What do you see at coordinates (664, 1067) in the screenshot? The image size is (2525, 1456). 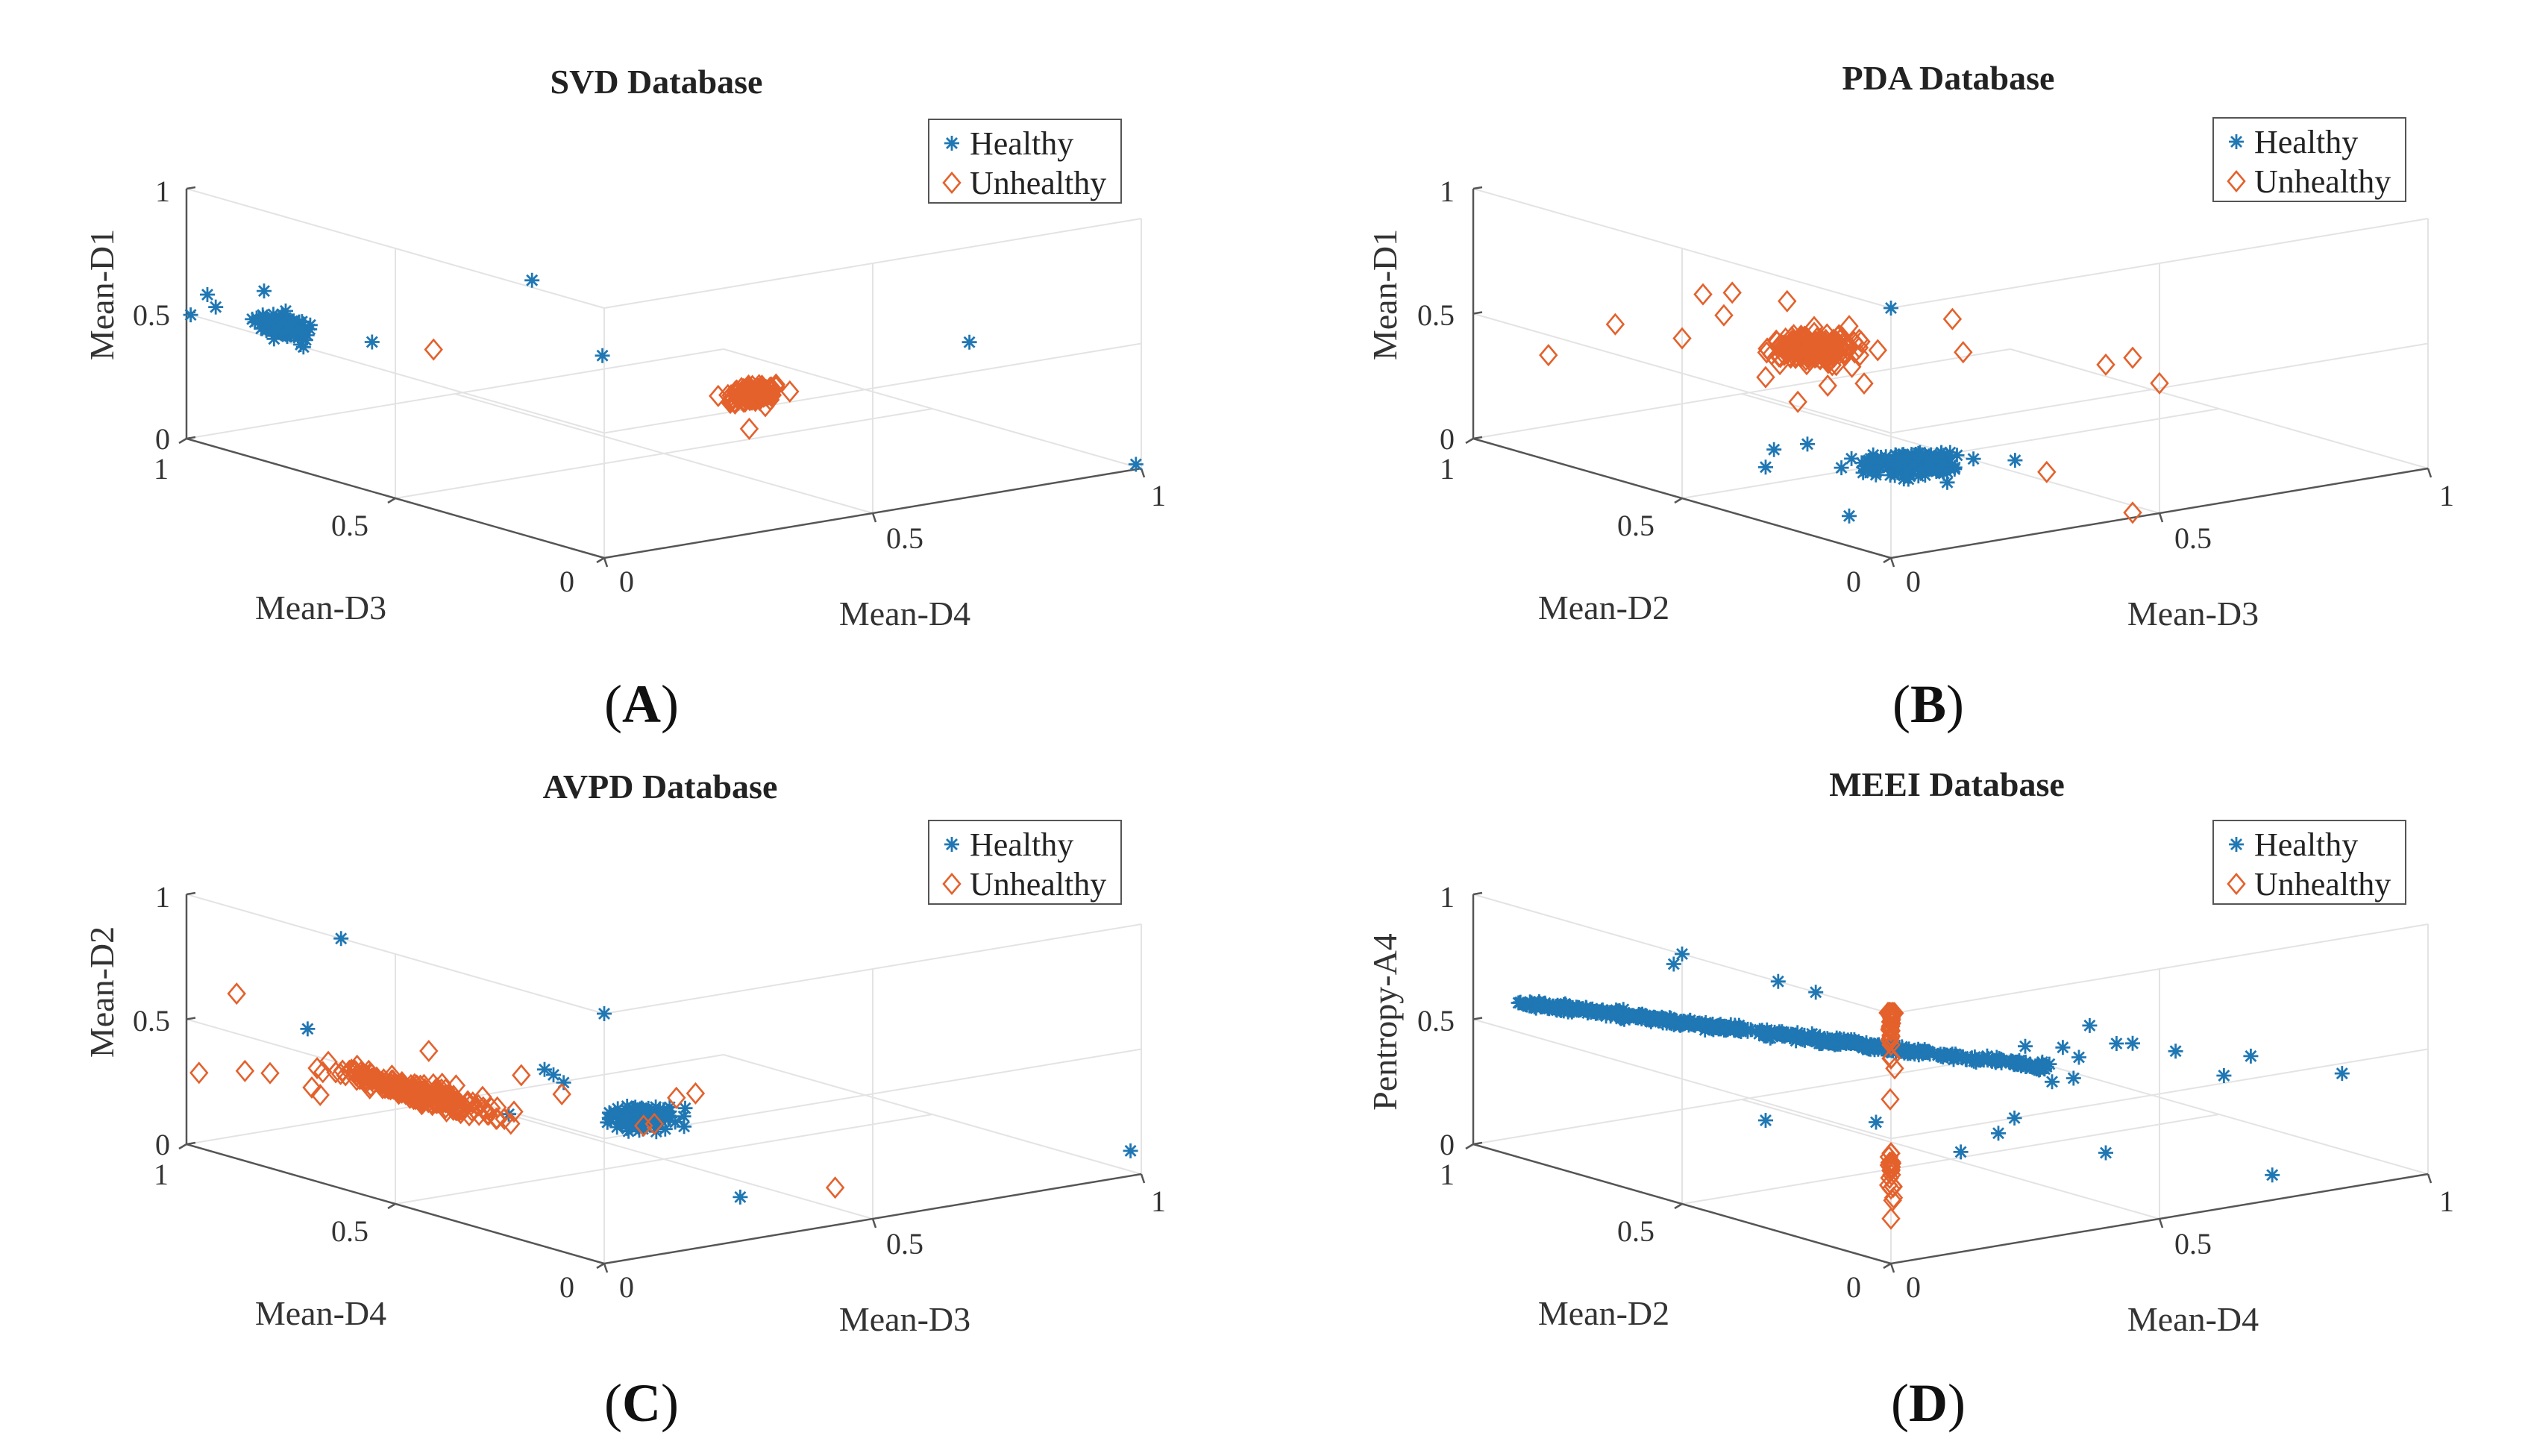 I see `scatter-points` at bounding box center [664, 1067].